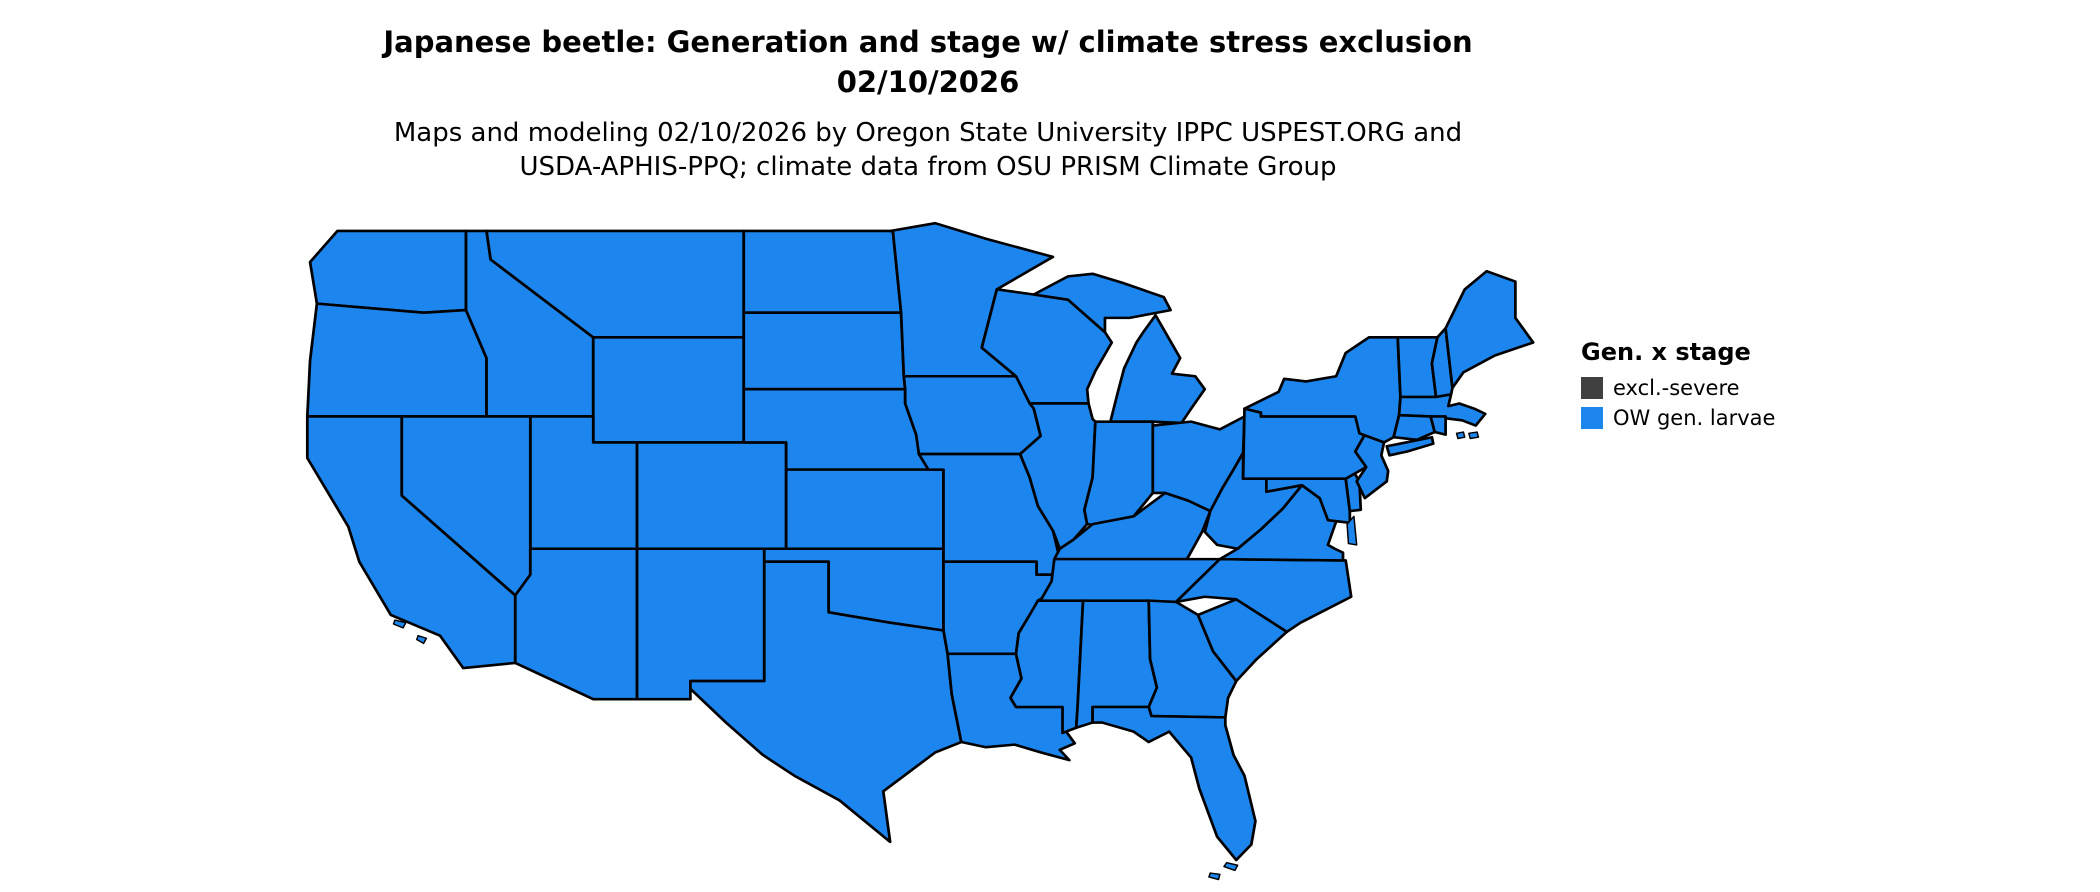 The height and width of the screenshot is (892, 2100). I want to click on legend-item-ow-gen-larvae: OW gen. larvae, so click(1678, 418).